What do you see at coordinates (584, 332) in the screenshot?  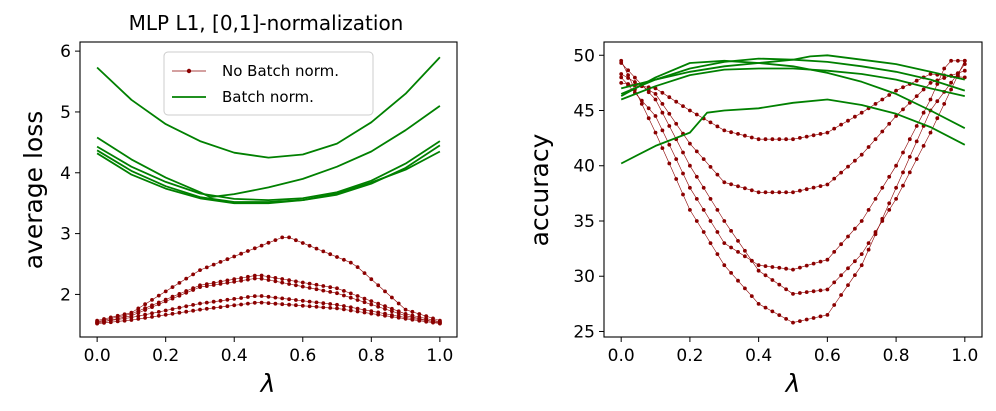 I see `right-y-tick-label: 25` at bounding box center [584, 332].